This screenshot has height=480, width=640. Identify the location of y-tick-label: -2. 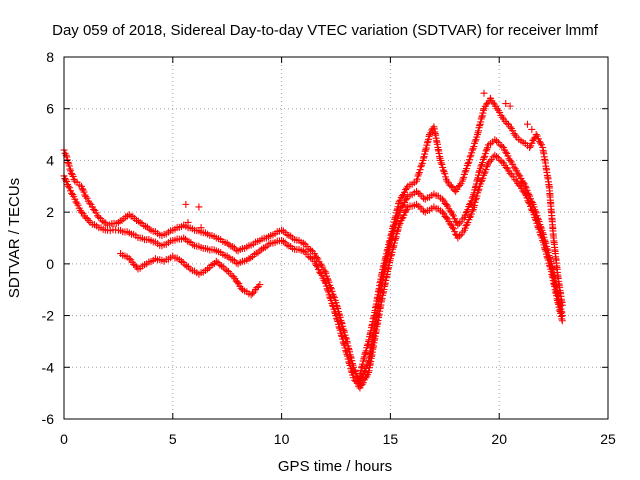
(48, 316).